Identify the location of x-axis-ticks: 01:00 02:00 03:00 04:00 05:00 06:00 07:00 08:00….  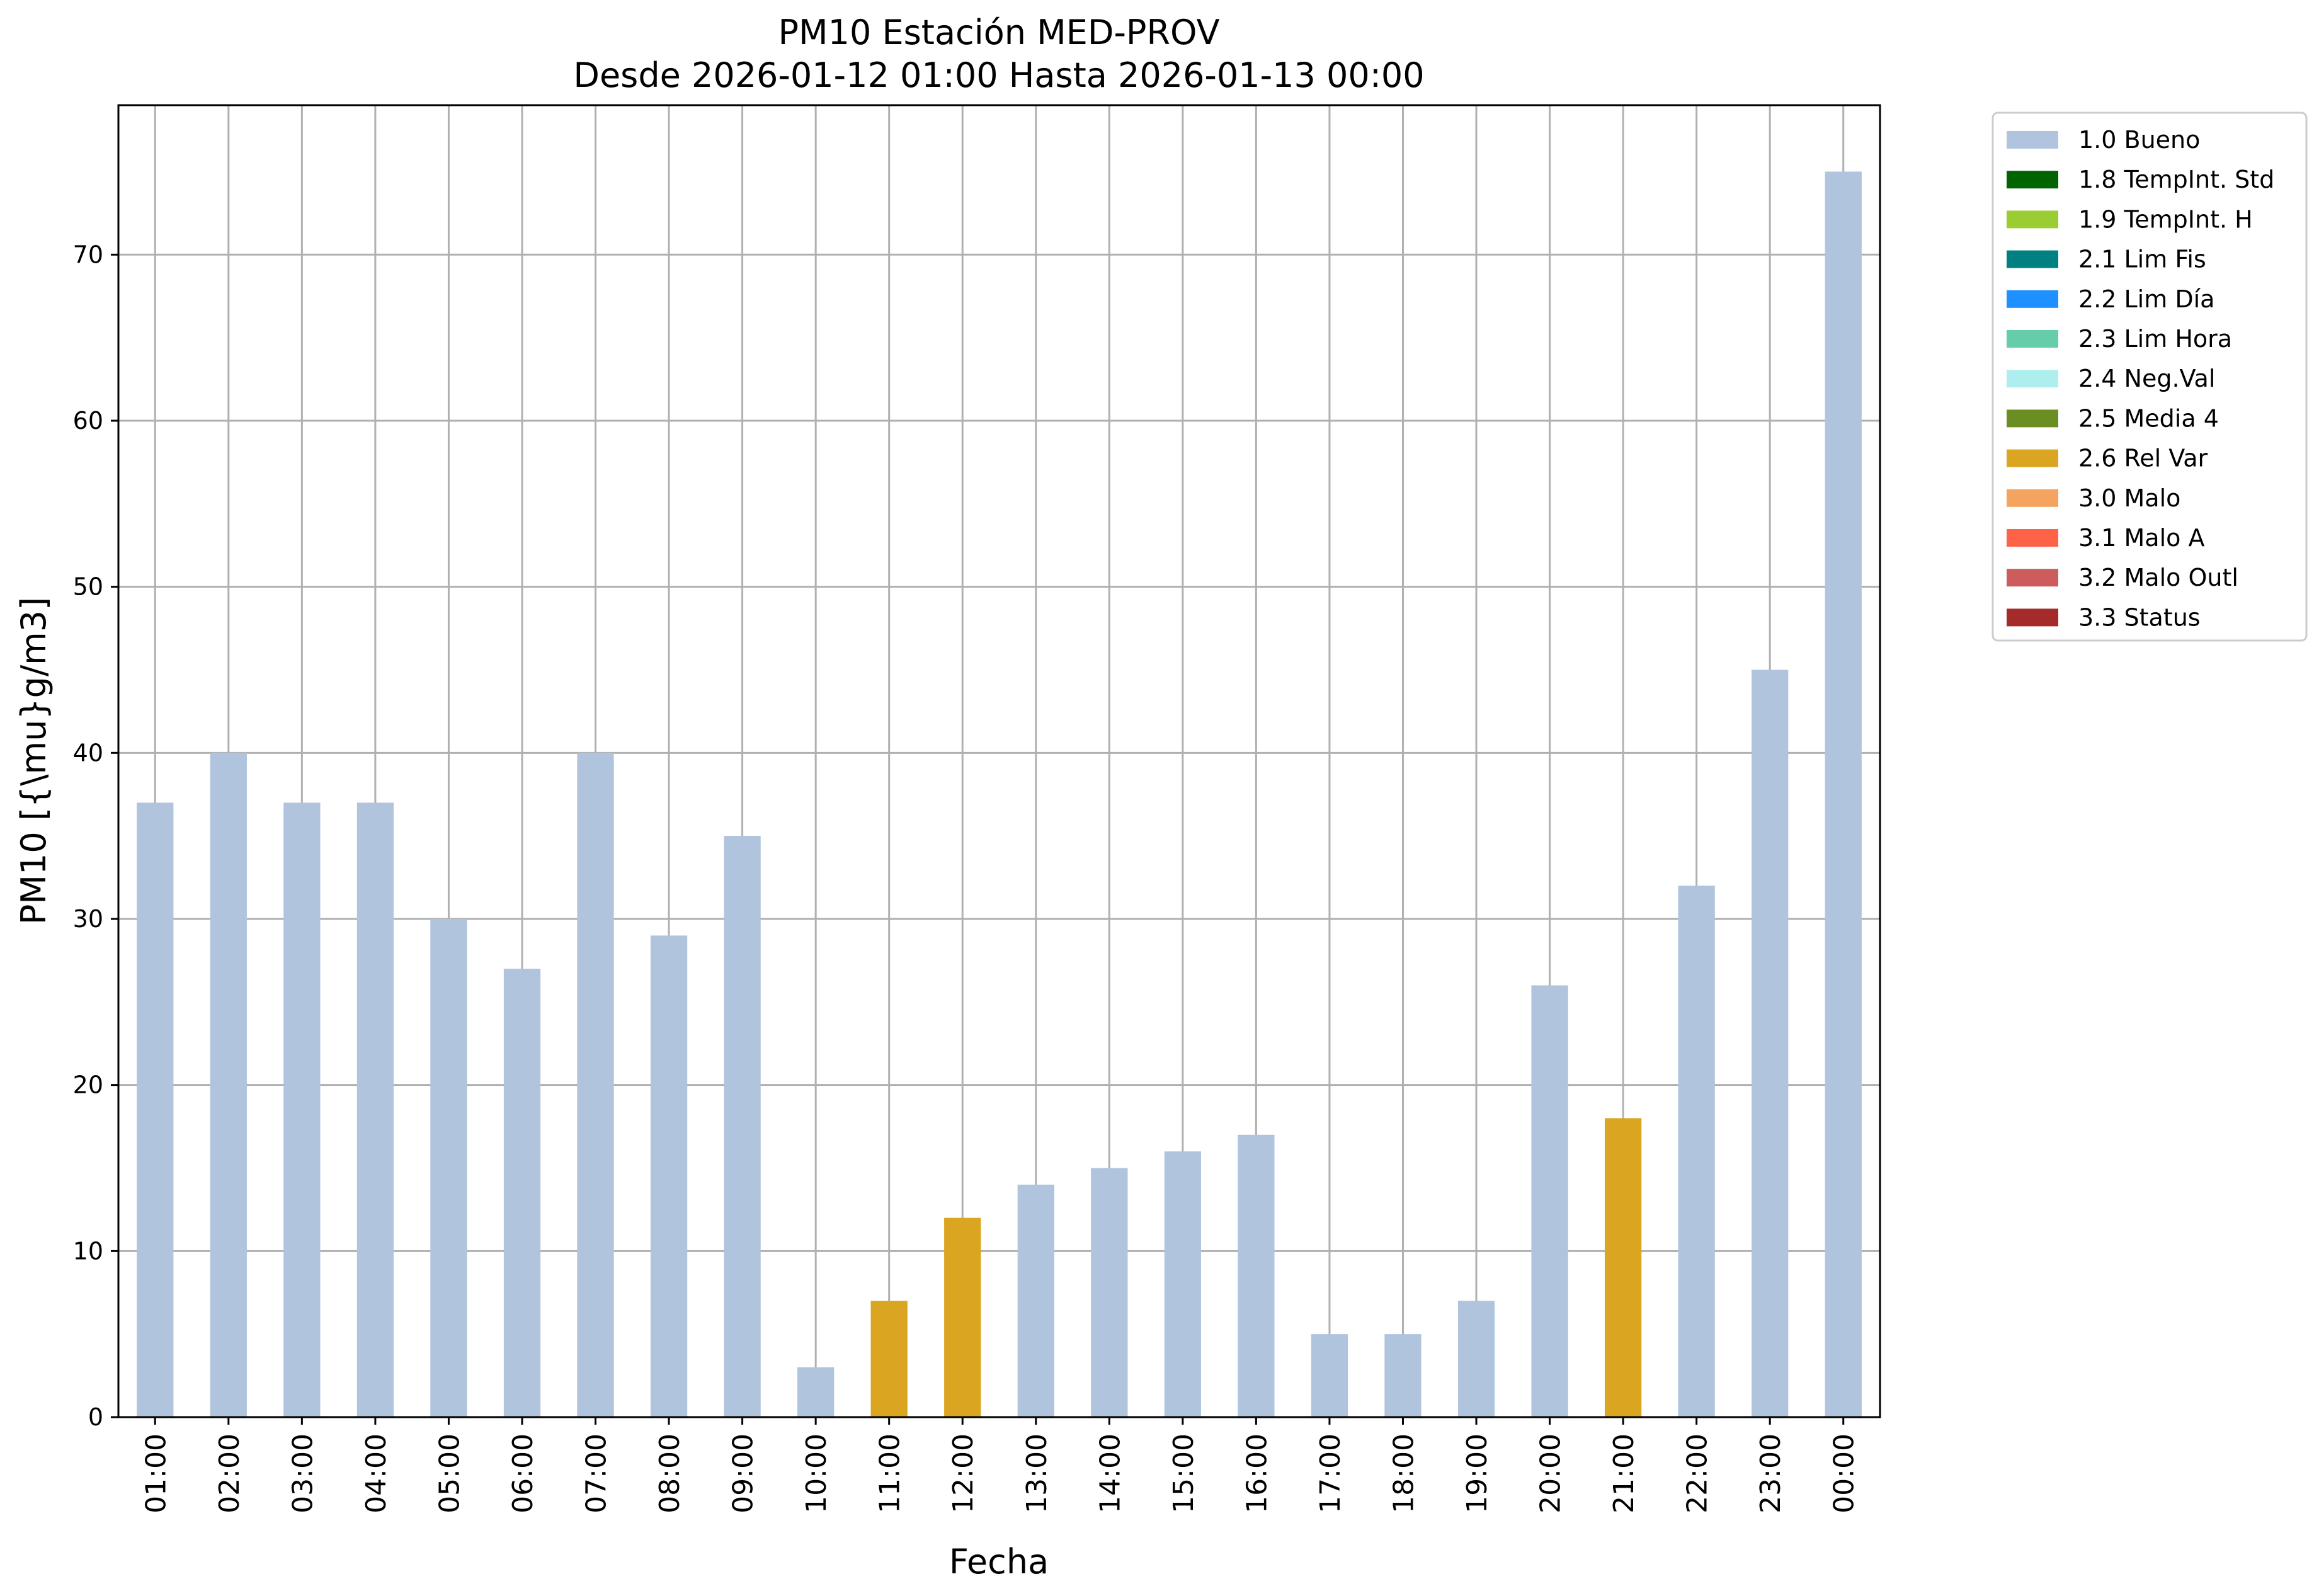
(1000, 1465).